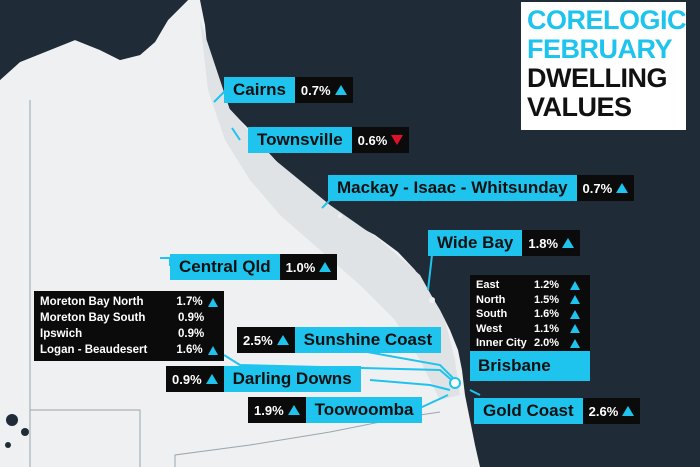  I want to click on table-row: Logan - Beaudesert 1.6%, so click(129, 350).